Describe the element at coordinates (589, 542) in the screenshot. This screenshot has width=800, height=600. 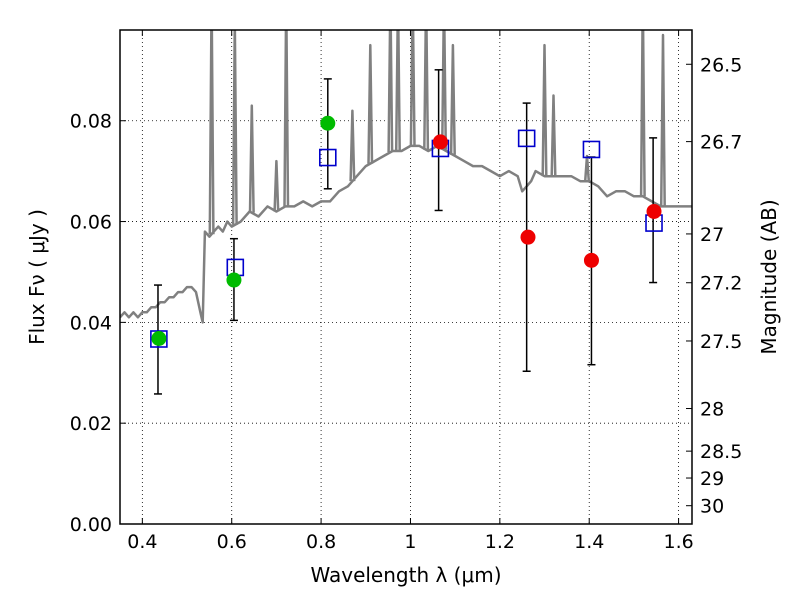
I see `x-tick-label: 1.4` at that location.